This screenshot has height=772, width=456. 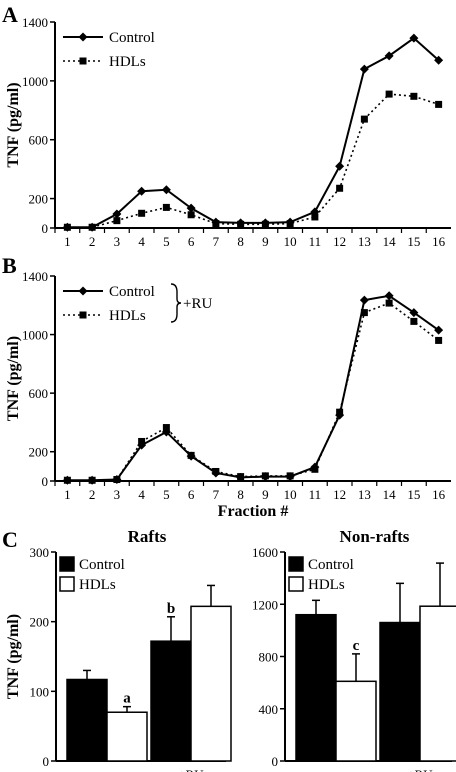 I want to click on legend-group-label: +RU, so click(x=197, y=304).